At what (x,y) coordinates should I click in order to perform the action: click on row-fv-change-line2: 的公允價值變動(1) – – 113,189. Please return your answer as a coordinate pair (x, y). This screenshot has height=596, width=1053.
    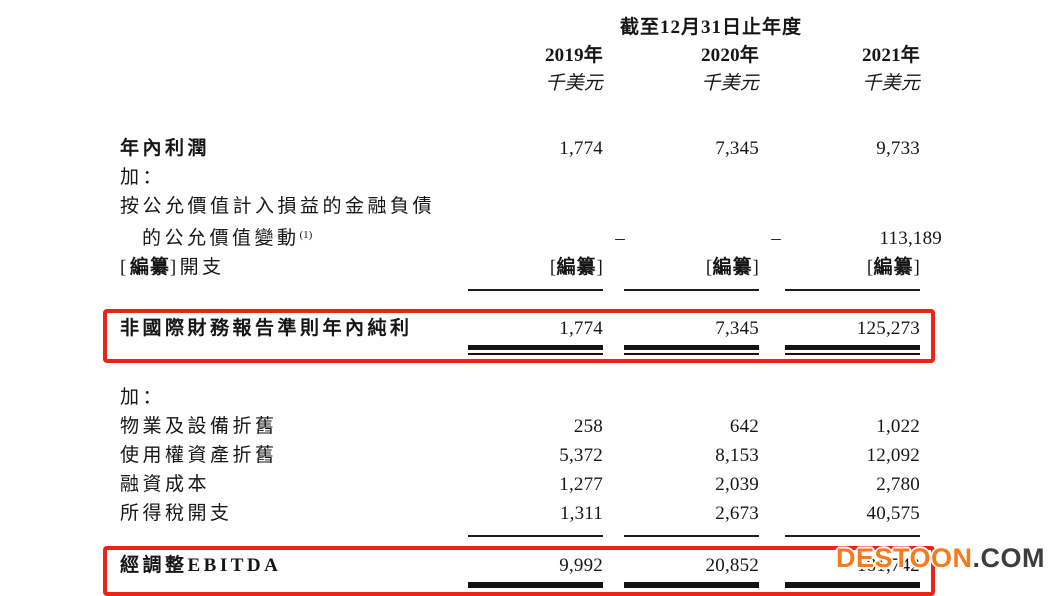
    Looking at the image, I should click on (526, 237).